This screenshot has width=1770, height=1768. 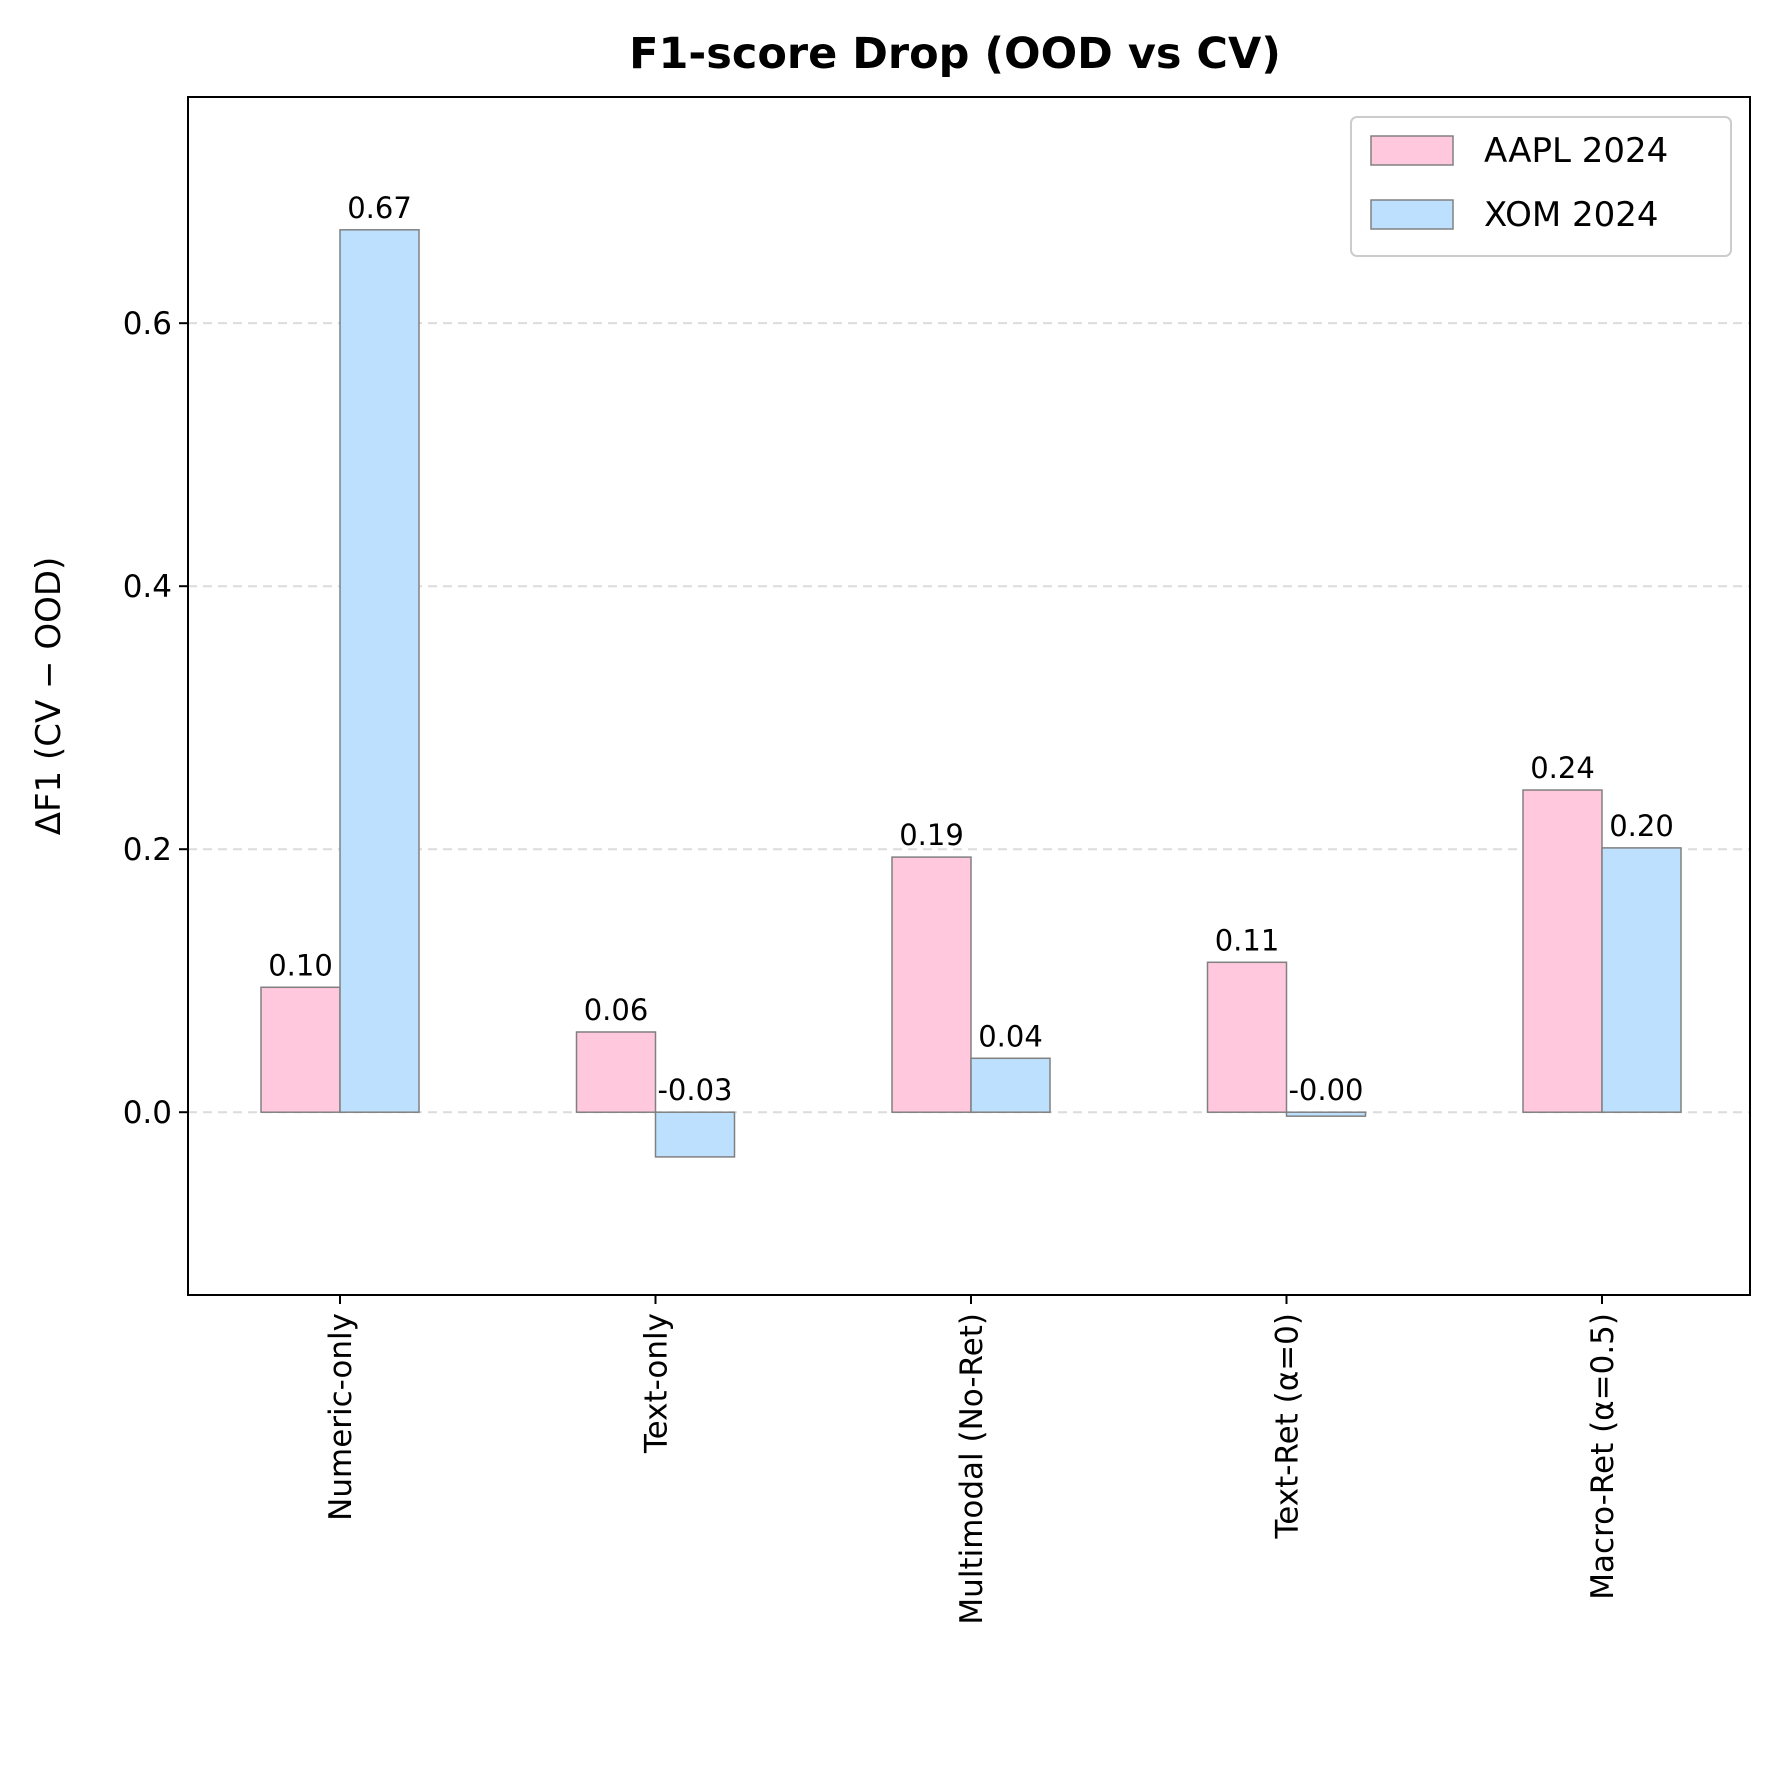 What do you see at coordinates (616, 1010) in the screenshot?
I see `data-label: 0.06` at bounding box center [616, 1010].